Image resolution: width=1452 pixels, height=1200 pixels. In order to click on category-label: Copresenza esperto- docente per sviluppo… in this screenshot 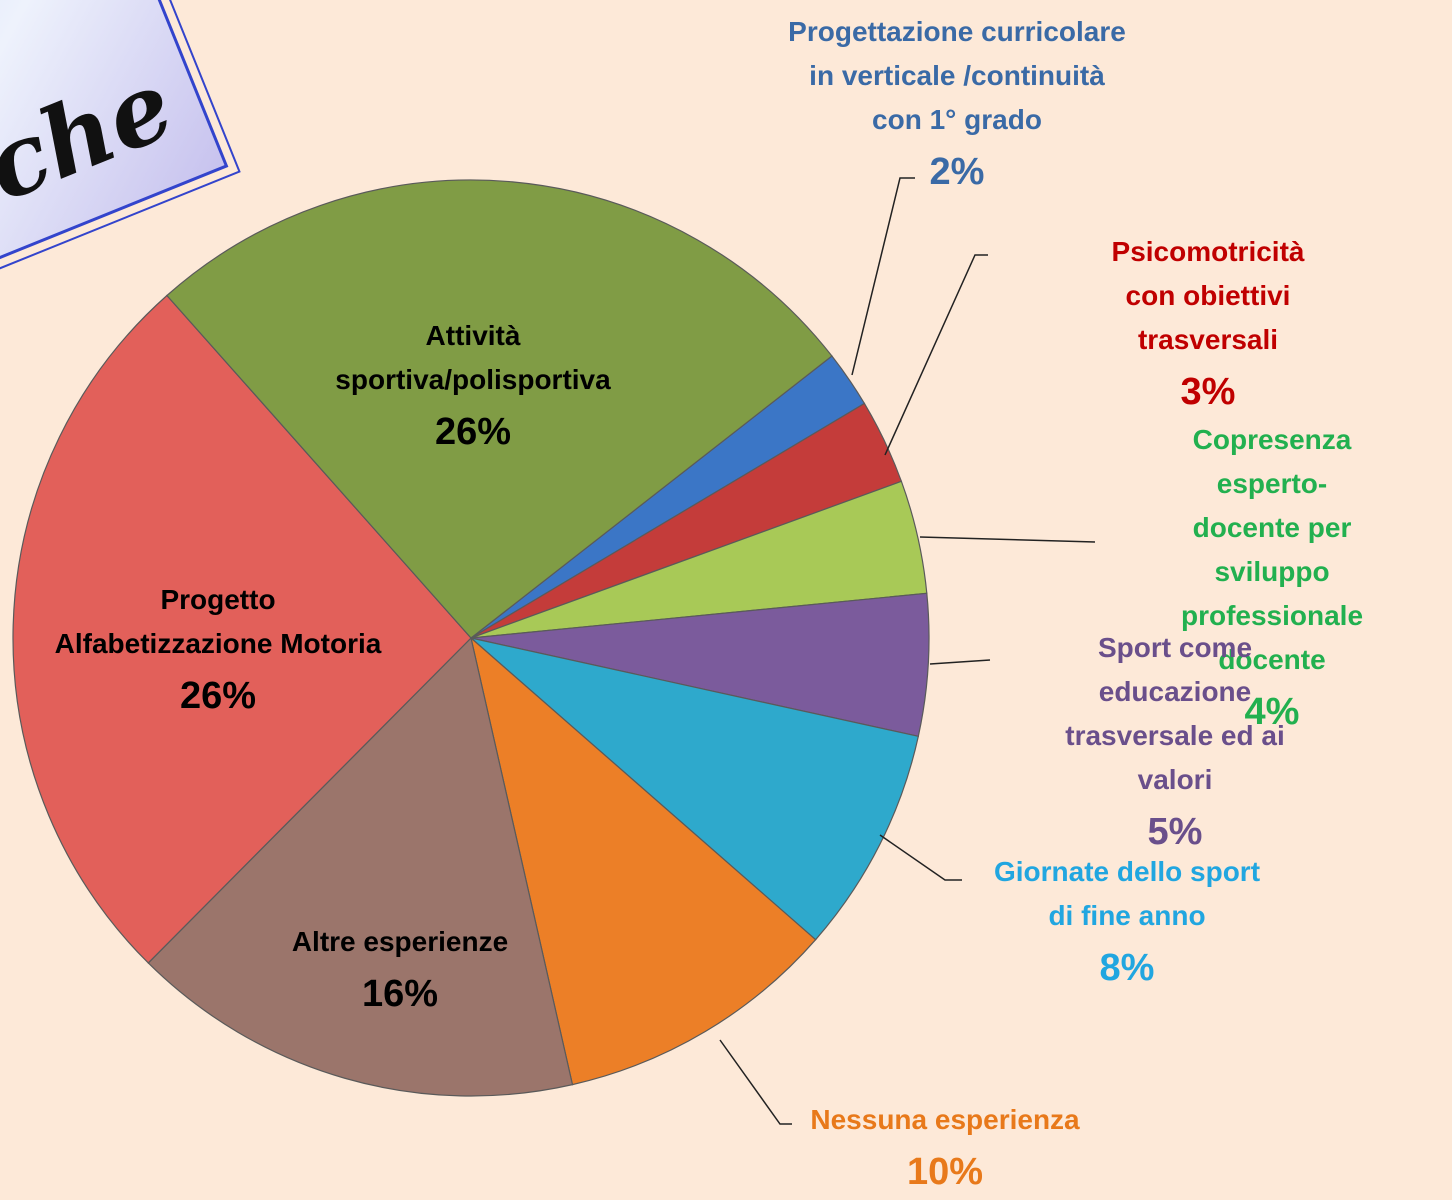, I will do `click(1272, 549)`.